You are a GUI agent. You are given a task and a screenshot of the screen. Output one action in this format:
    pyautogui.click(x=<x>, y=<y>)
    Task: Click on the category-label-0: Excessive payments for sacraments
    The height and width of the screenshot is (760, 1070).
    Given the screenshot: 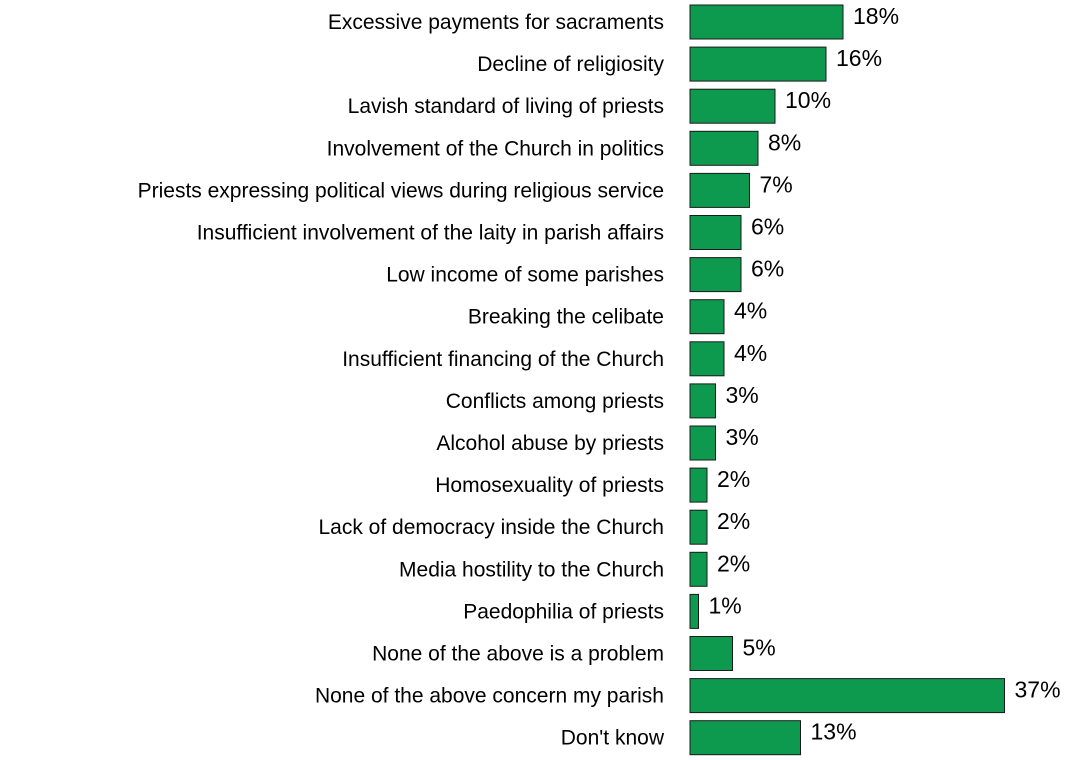 What is the action you would take?
    pyautogui.click(x=496, y=22)
    